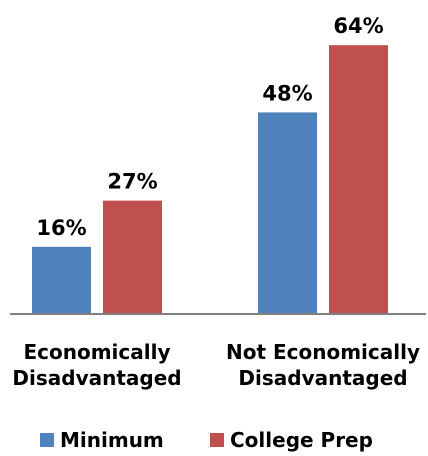 The image size is (428, 456). I want to click on legend: Minimum College Prep, so click(206, 440).